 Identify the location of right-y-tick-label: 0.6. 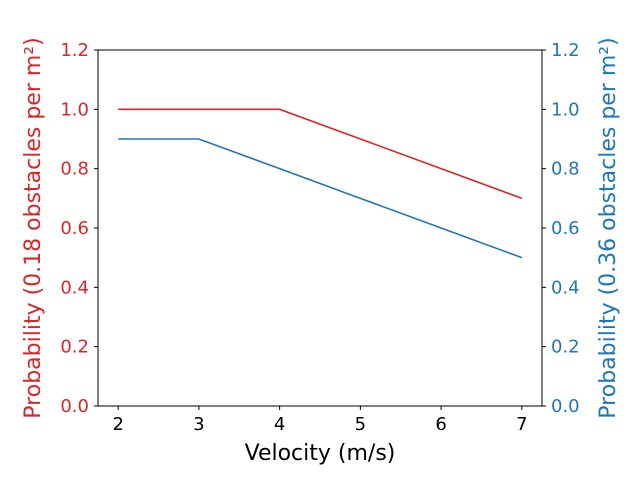
(565, 228).